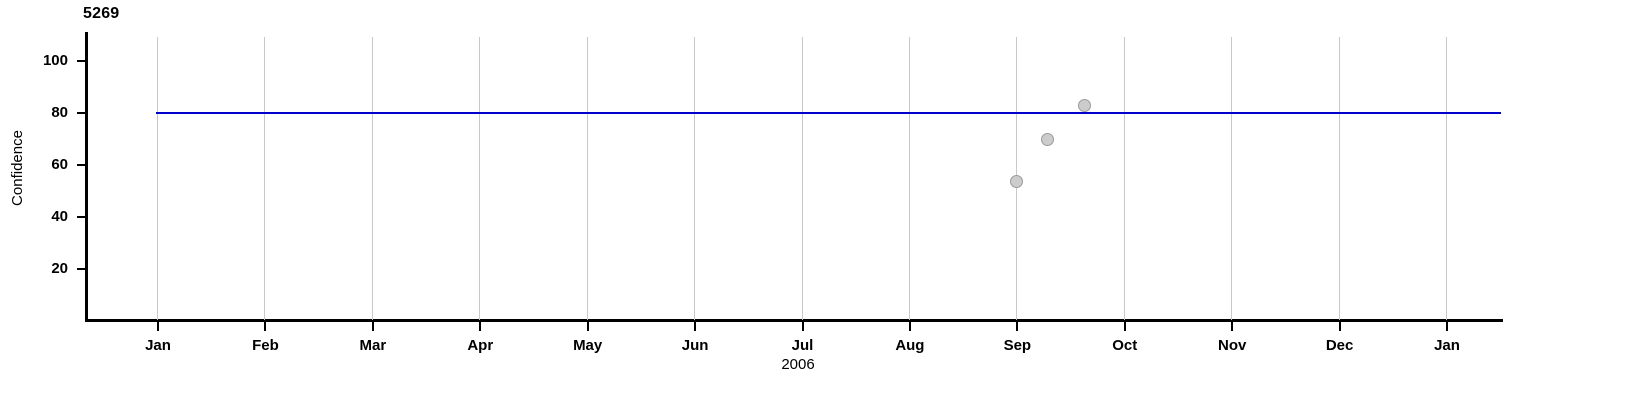 The height and width of the screenshot is (400, 1650). Describe the element at coordinates (59, 165) in the screenshot. I see `y-tick-label-60: 60` at that location.